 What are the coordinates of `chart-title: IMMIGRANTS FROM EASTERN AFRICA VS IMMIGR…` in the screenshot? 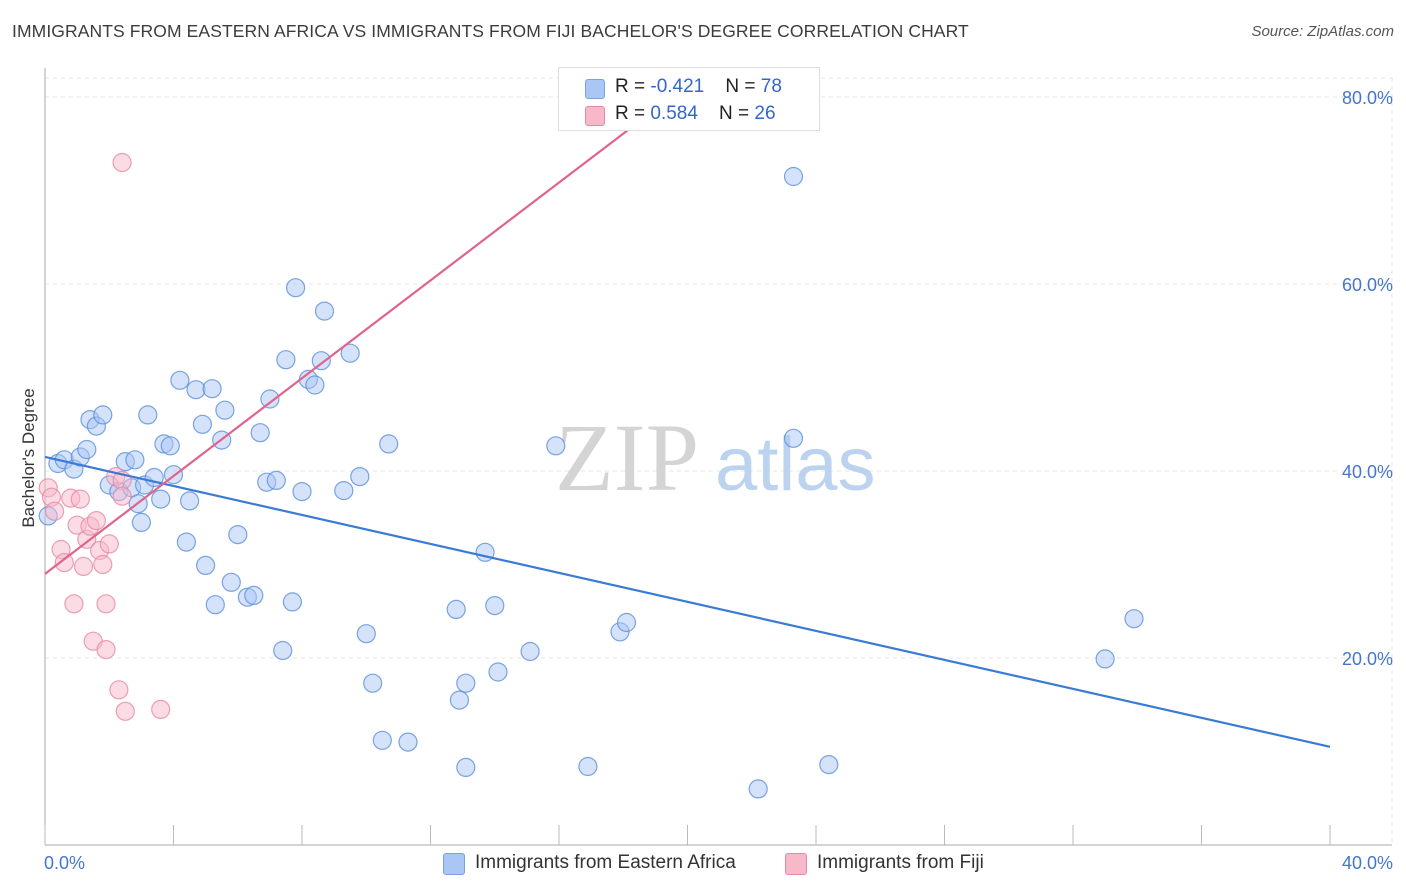 It's located at (490, 31).